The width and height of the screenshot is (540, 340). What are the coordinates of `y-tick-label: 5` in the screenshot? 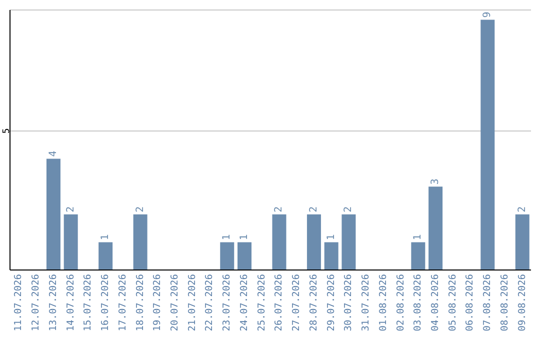 It's located at (7, 131).